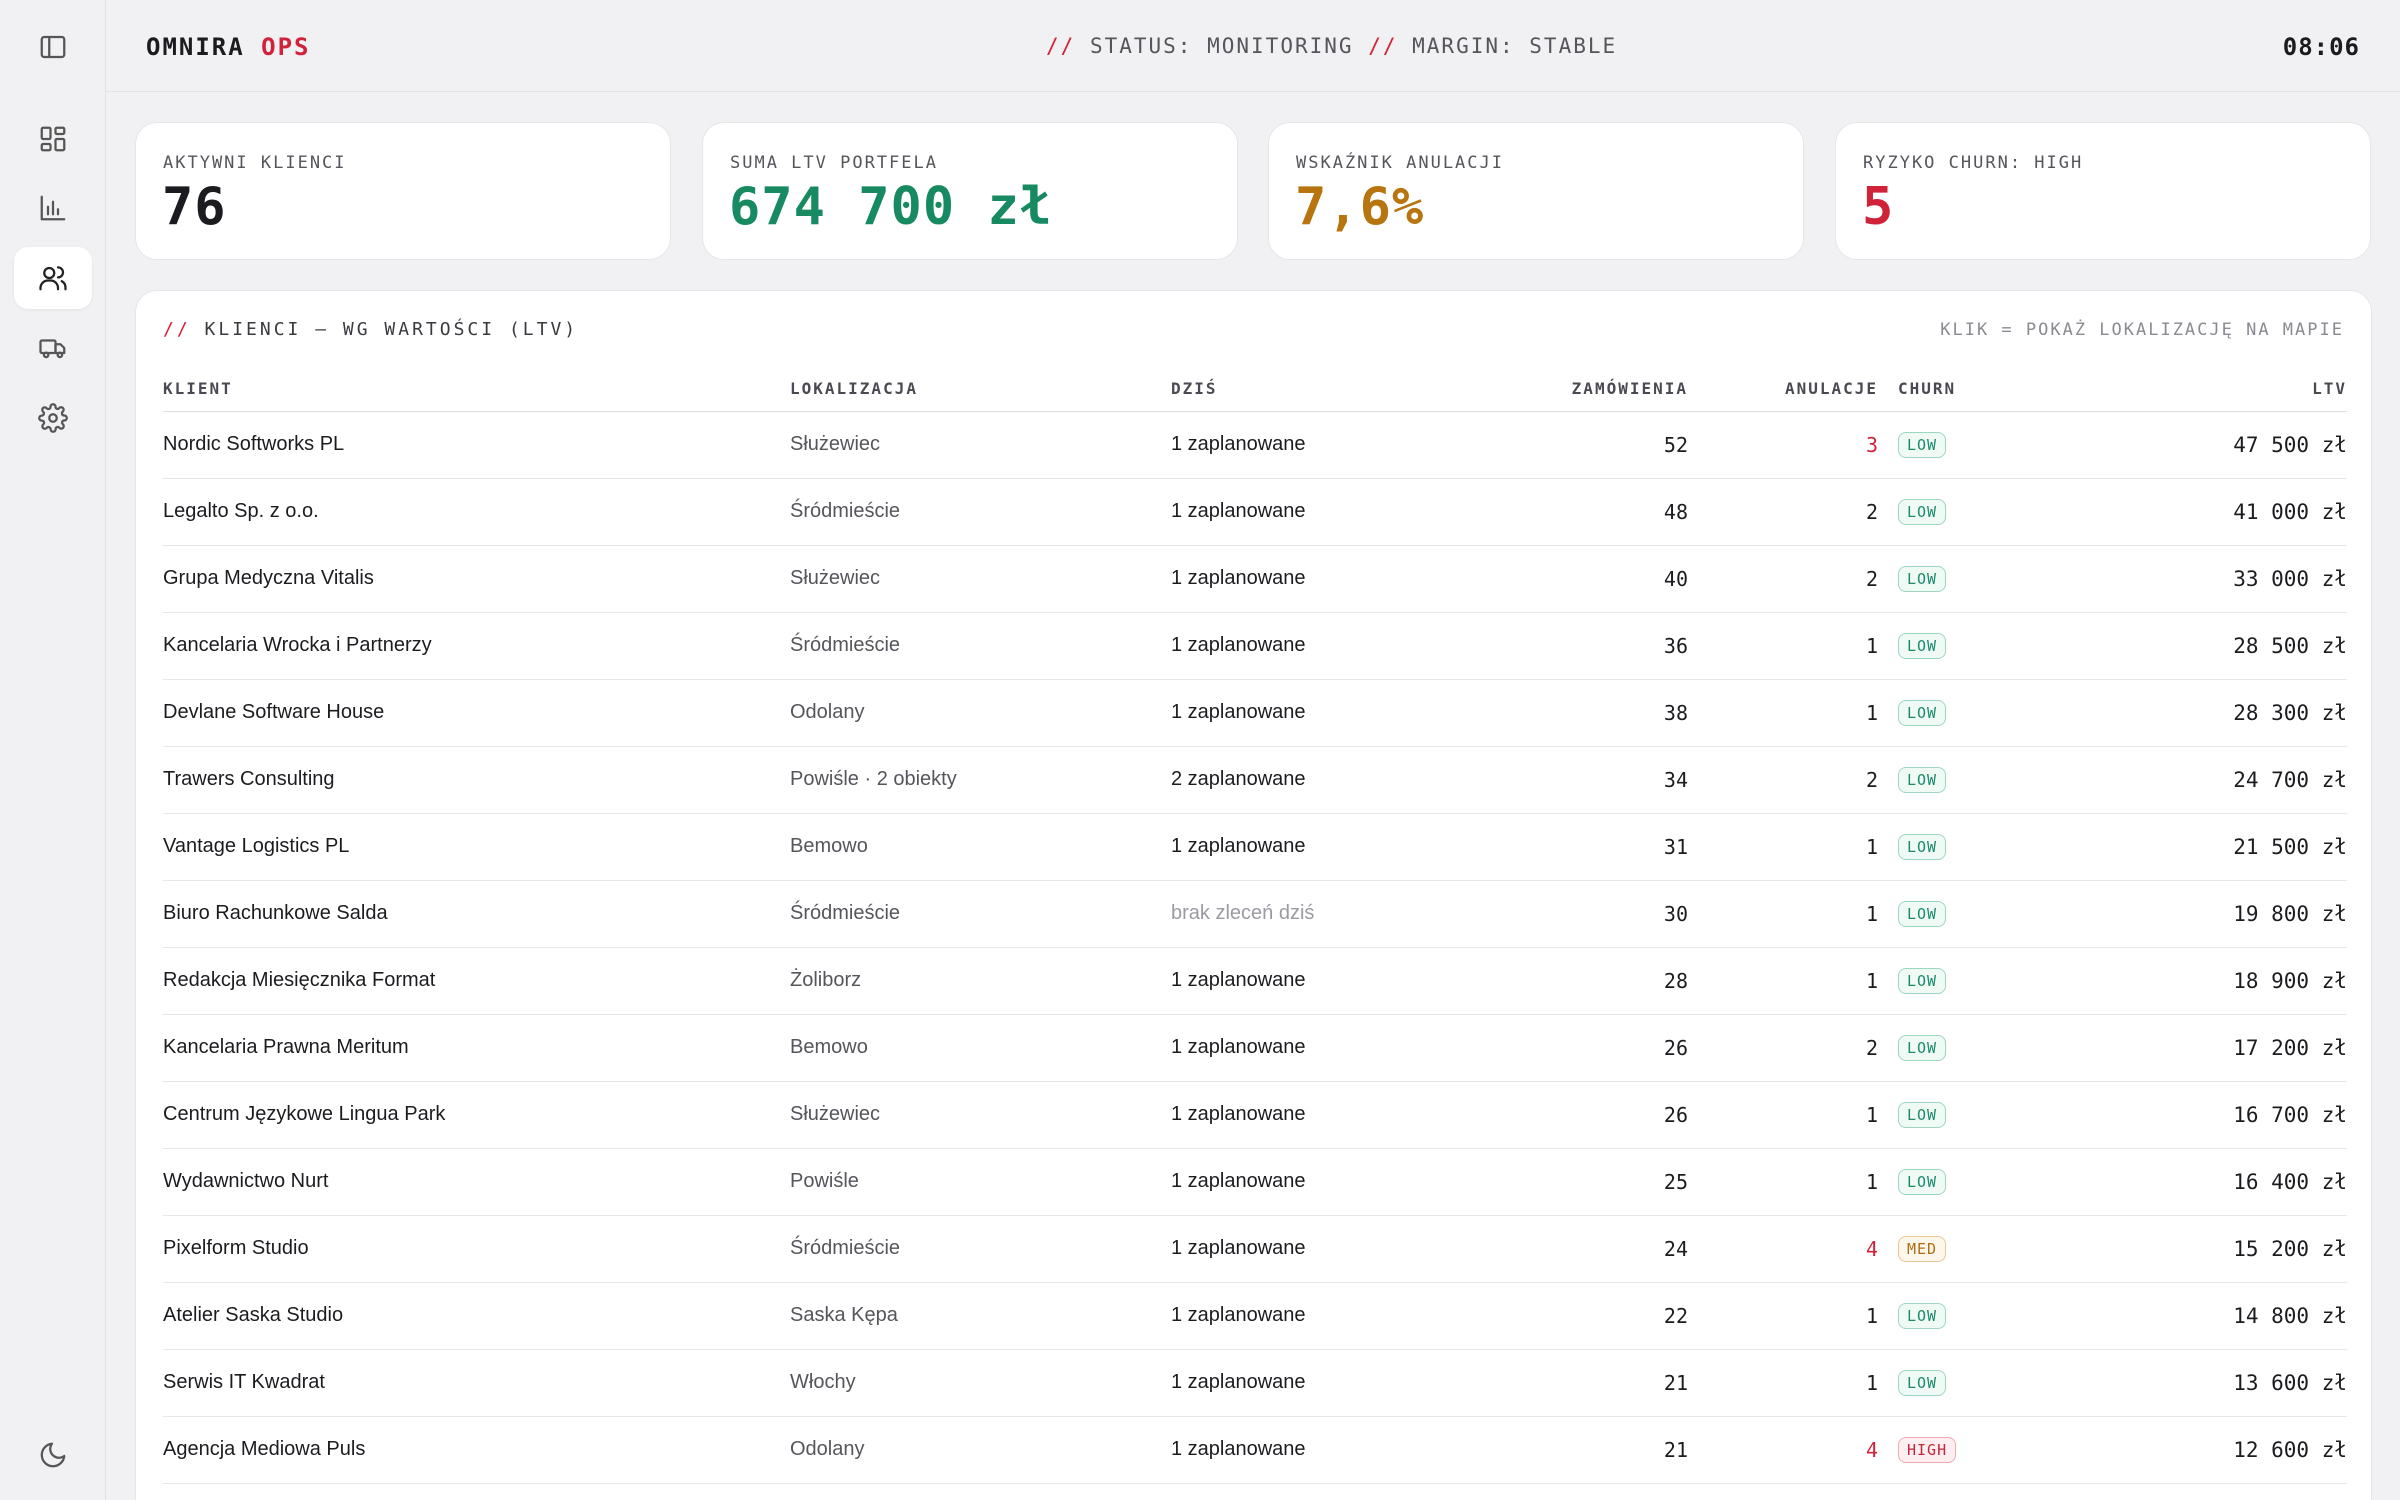 The image size is (2400, 1500). Describe the element at coordinates (53, 1455) in the screenshot. I see `theme-toggle-button` at that location.